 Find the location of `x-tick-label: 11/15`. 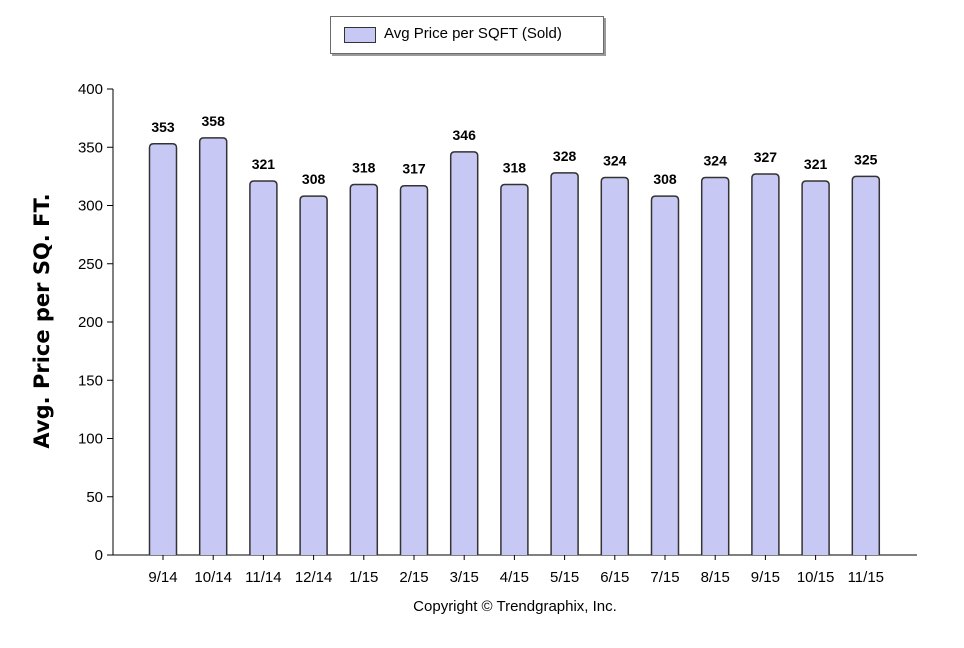

x-tick-label: 11/15 is located at coordinates (866, 577).